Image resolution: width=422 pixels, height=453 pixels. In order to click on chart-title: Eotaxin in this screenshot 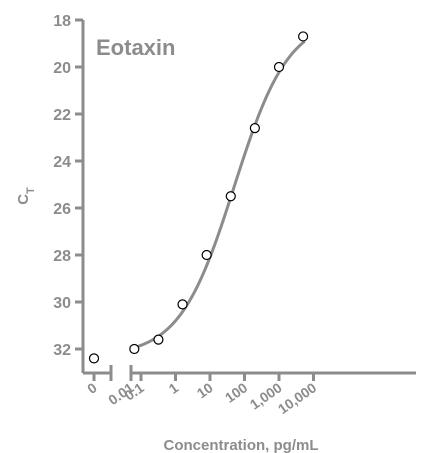, I will do `click(135, 47)`.